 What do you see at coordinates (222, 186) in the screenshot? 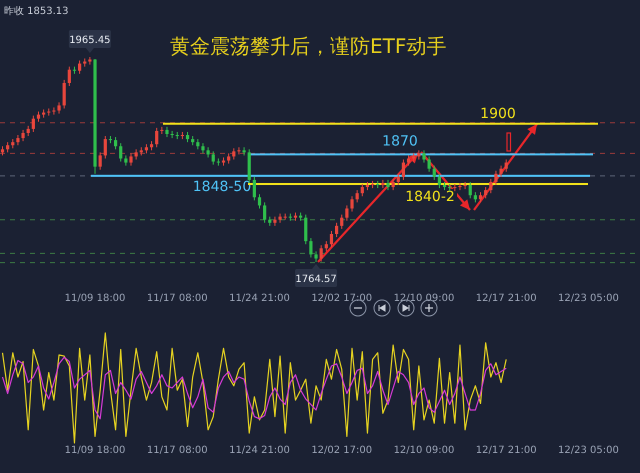
I see `band-label: 1848-50` at bounding box center [222, 186].